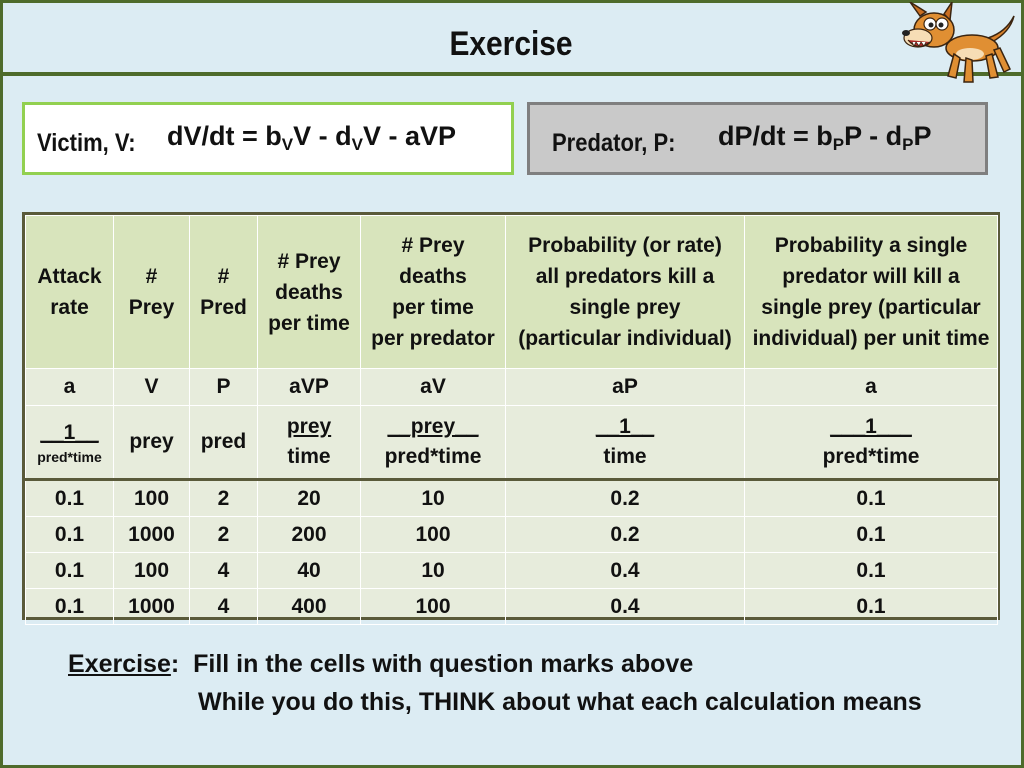  What do you see at coordinates (223, 292) in the screenshot?
I see `header-num-pred: # Pred` at bounding box center [223, 292].